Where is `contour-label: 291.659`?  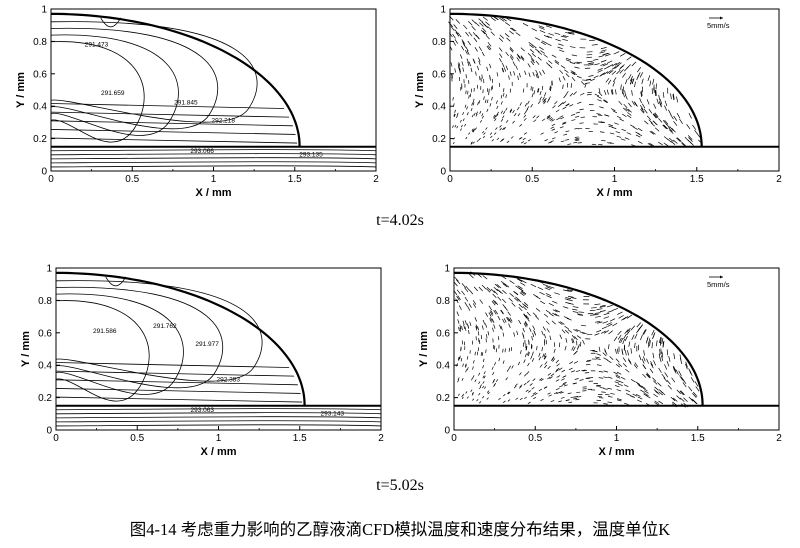
contour-label: 291.659 is located at coordinates (113, 93).